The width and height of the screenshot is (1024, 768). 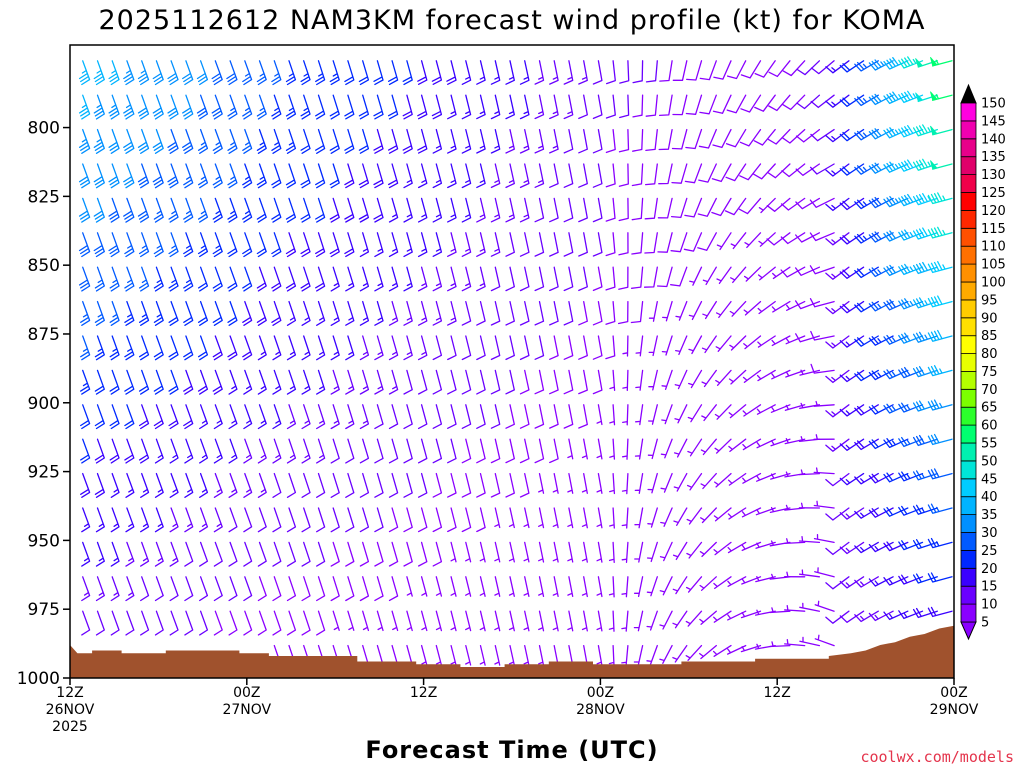 I want to click on colorbar-tick-label: 70, so click(x=989, y=390).